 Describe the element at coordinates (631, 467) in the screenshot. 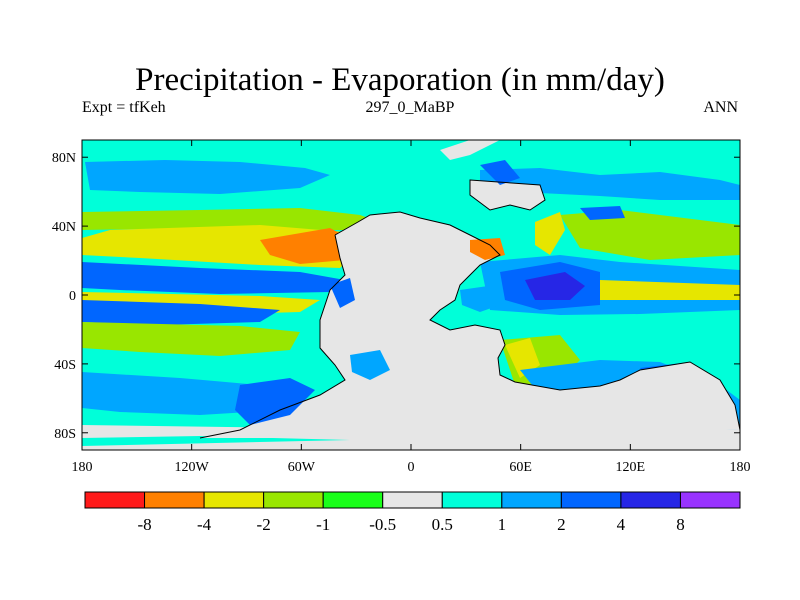

I see `x-tick-label: 120E` at that location.